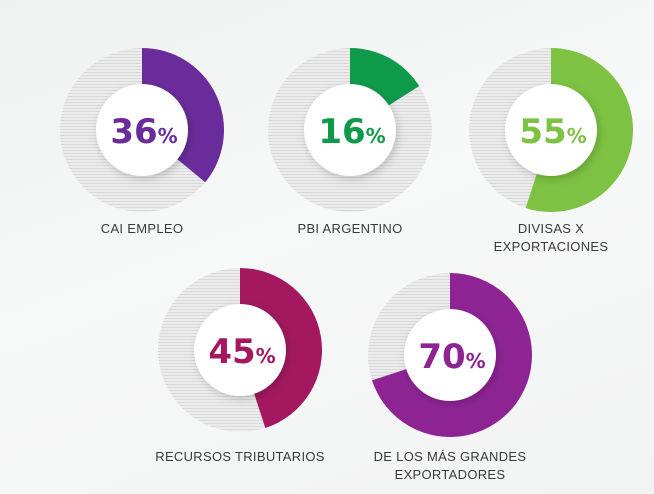  What do you see at coordinates (450, 456) in the screenshot?
I see `label-line: DE LOS MÁS GRANDES` at bounding box center [450, 456].